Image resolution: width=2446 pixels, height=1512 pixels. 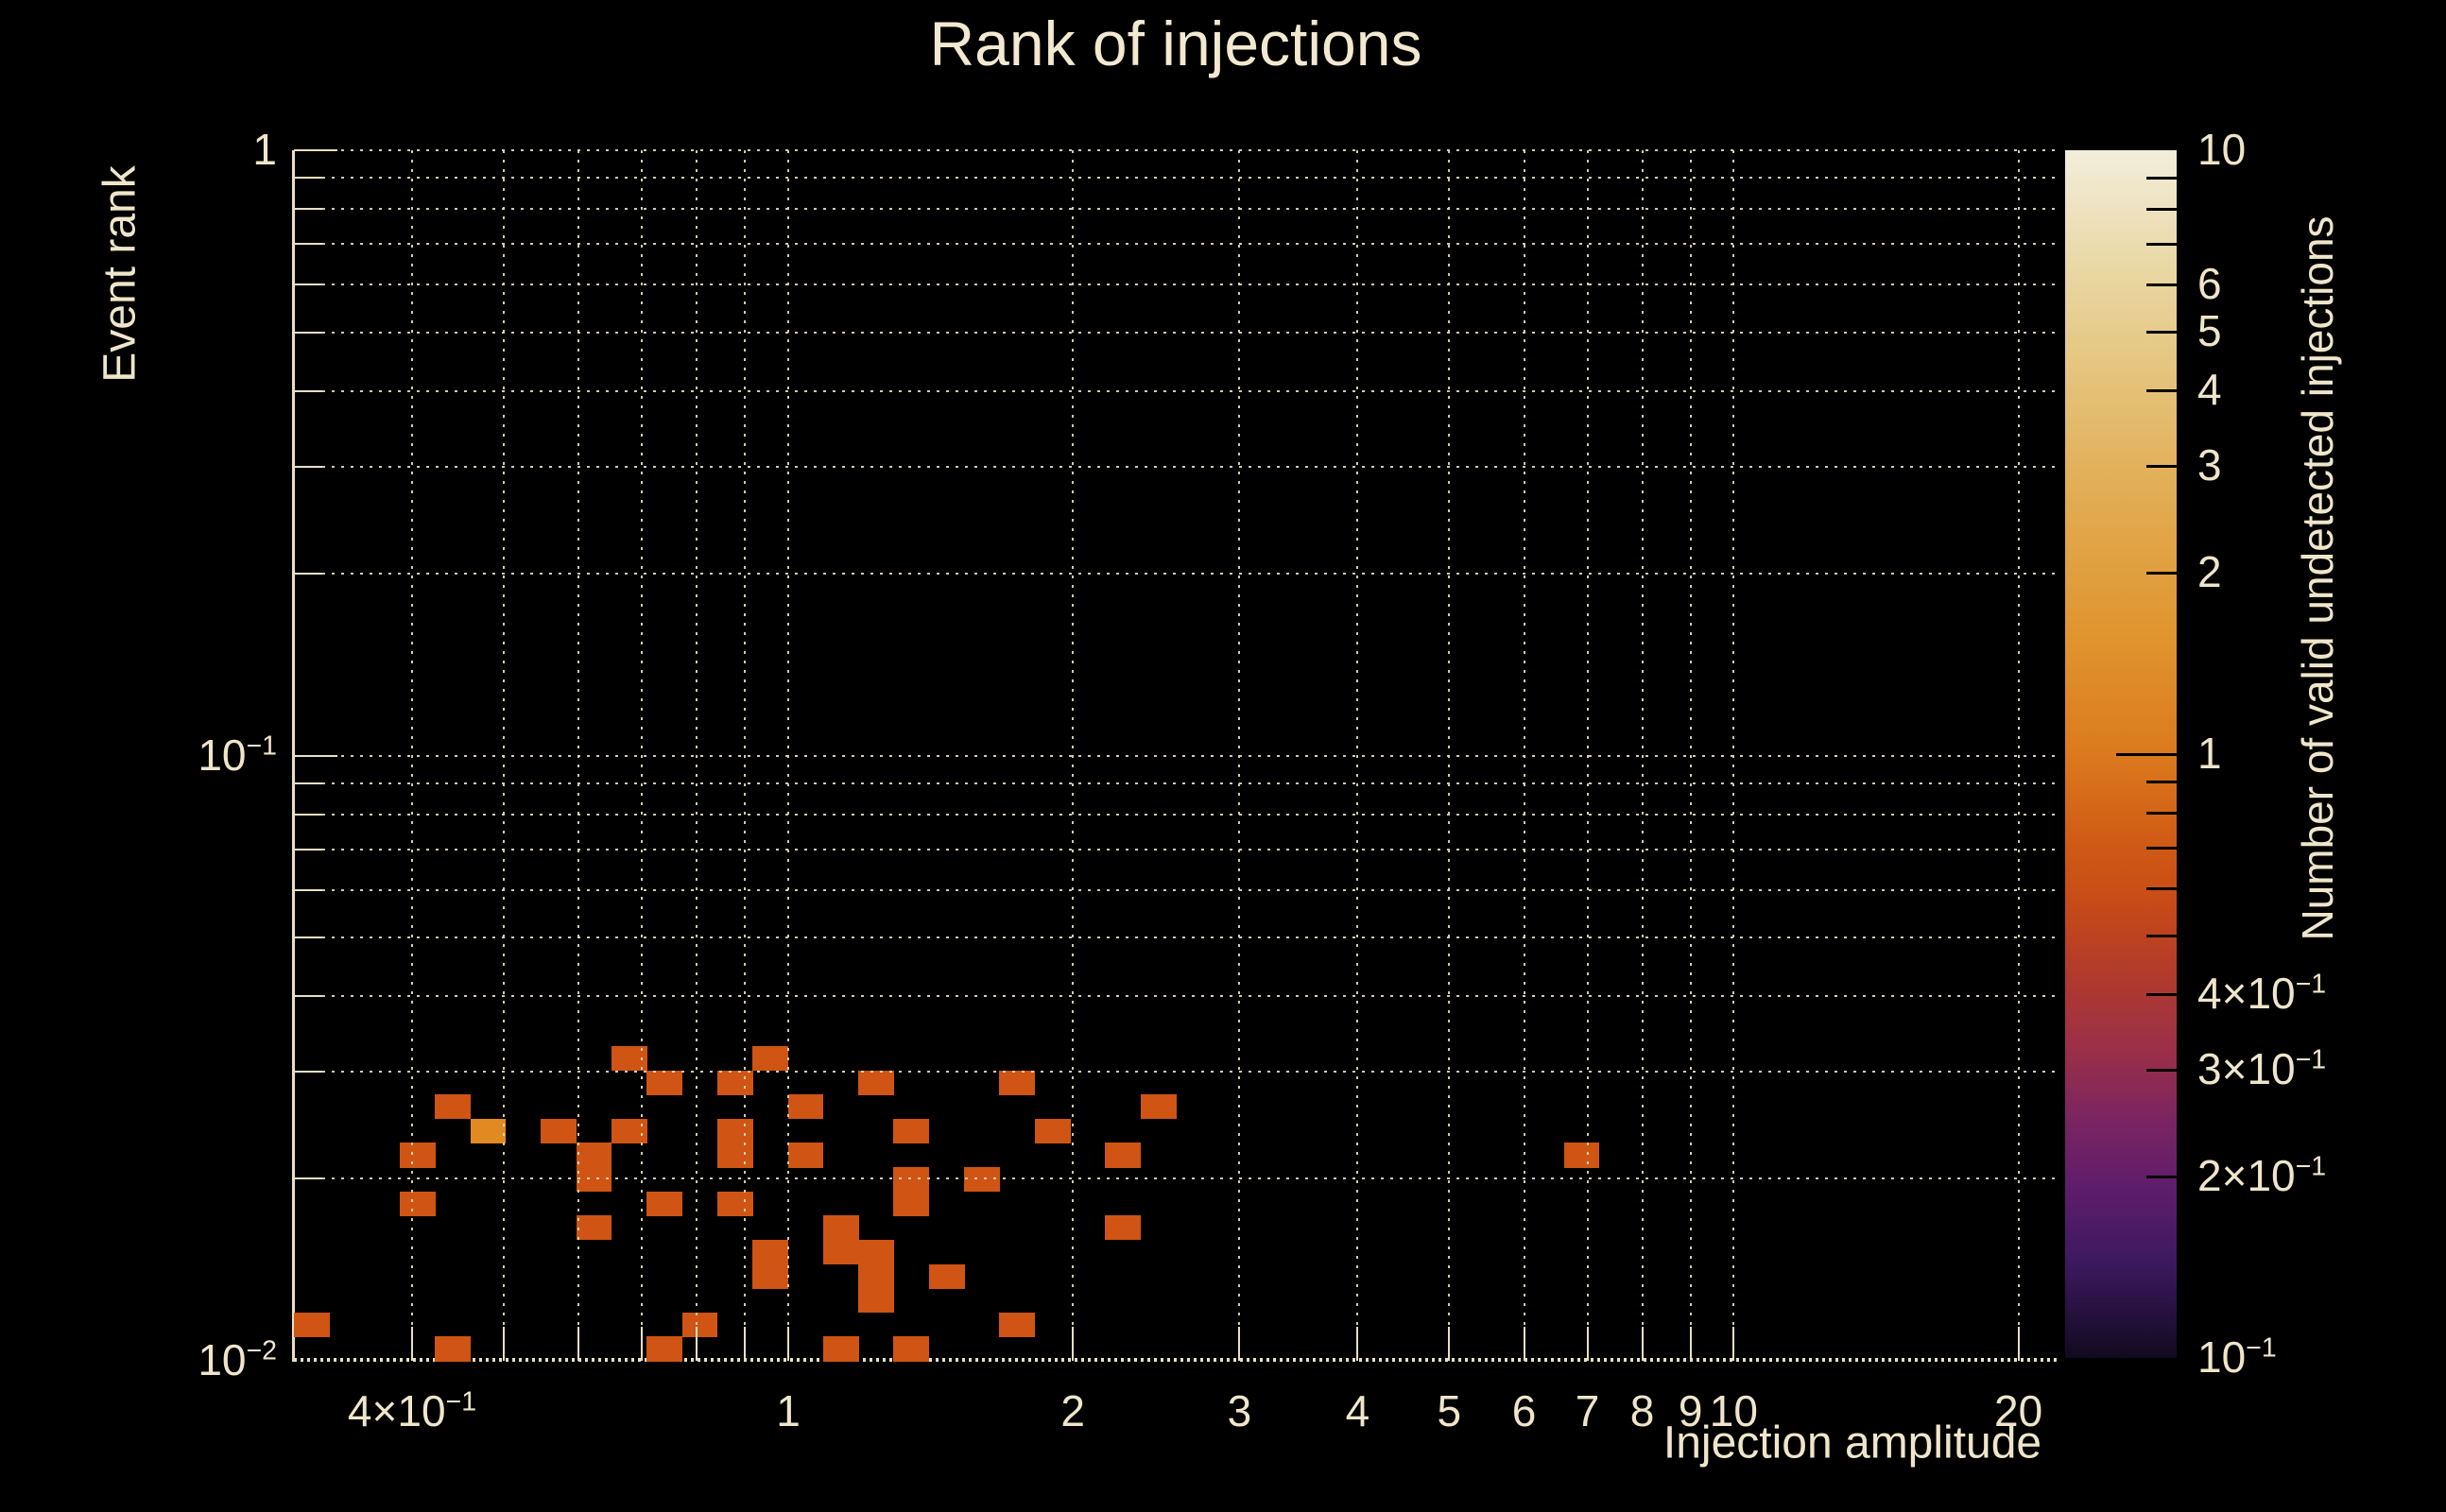 I want to click on x-tick-label: 6, so click(x=1524, y=1410).